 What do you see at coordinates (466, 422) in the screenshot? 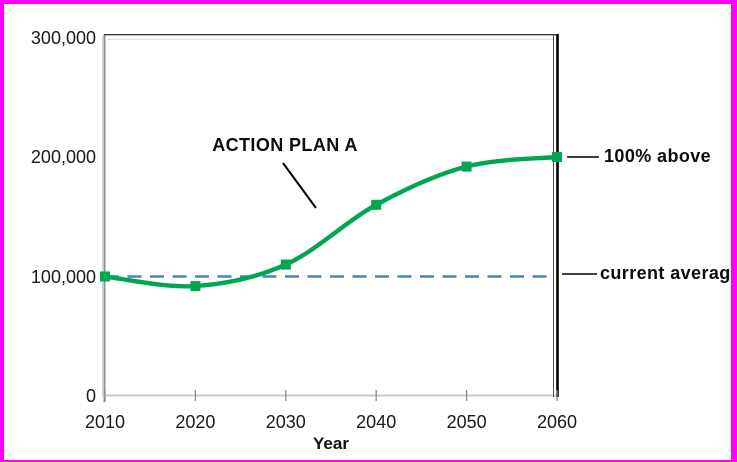
I see `x-tick-label: 2050` at bounding box center [466, 422].